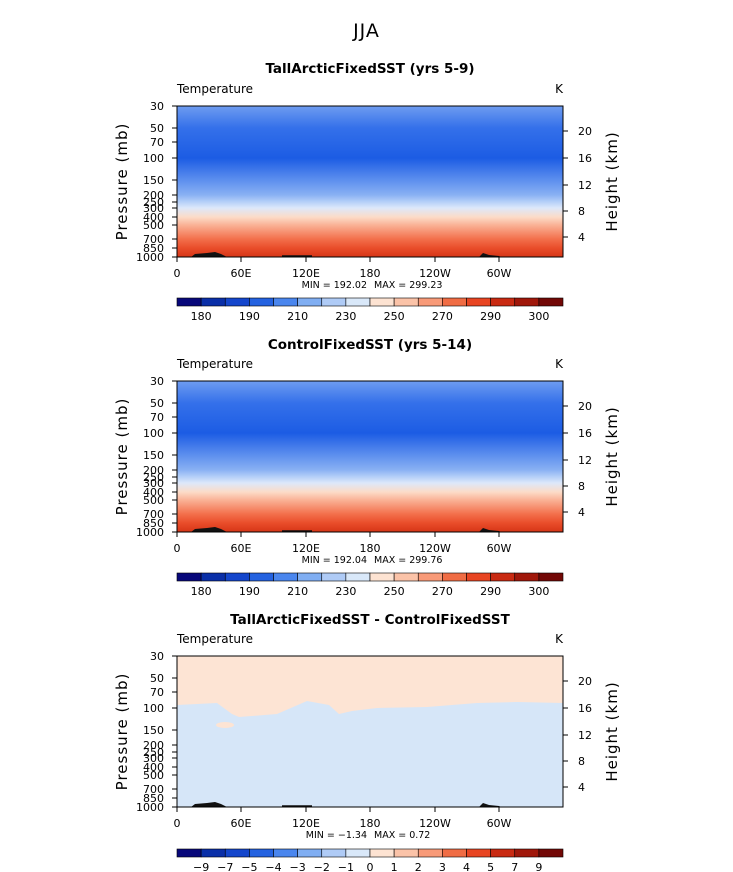 The height and width of the screenshot is (872, 733). I want to click on pressure-tick-label: 500, so click(153, 225).